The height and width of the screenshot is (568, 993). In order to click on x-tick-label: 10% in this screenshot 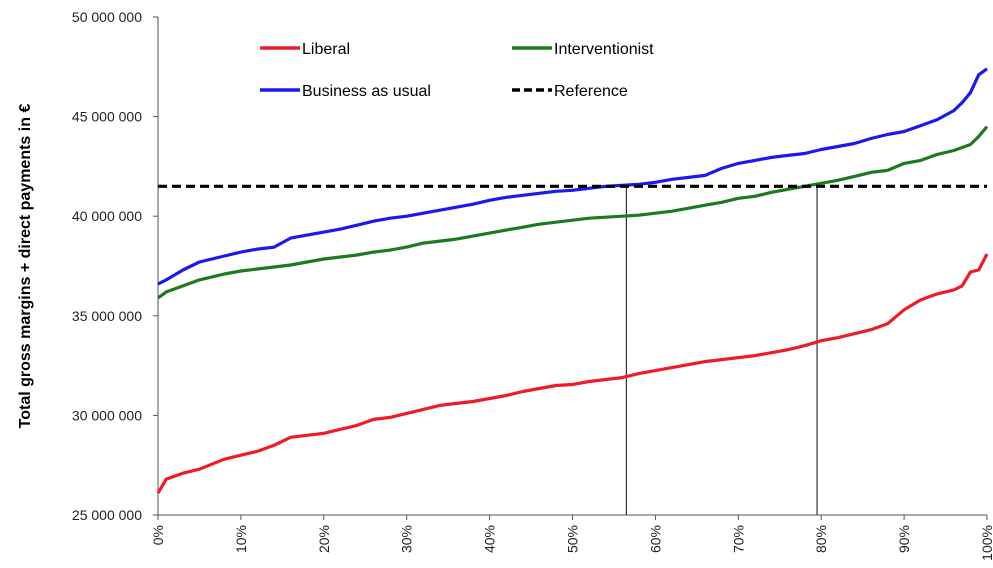, I will do `click(241, 539)`.